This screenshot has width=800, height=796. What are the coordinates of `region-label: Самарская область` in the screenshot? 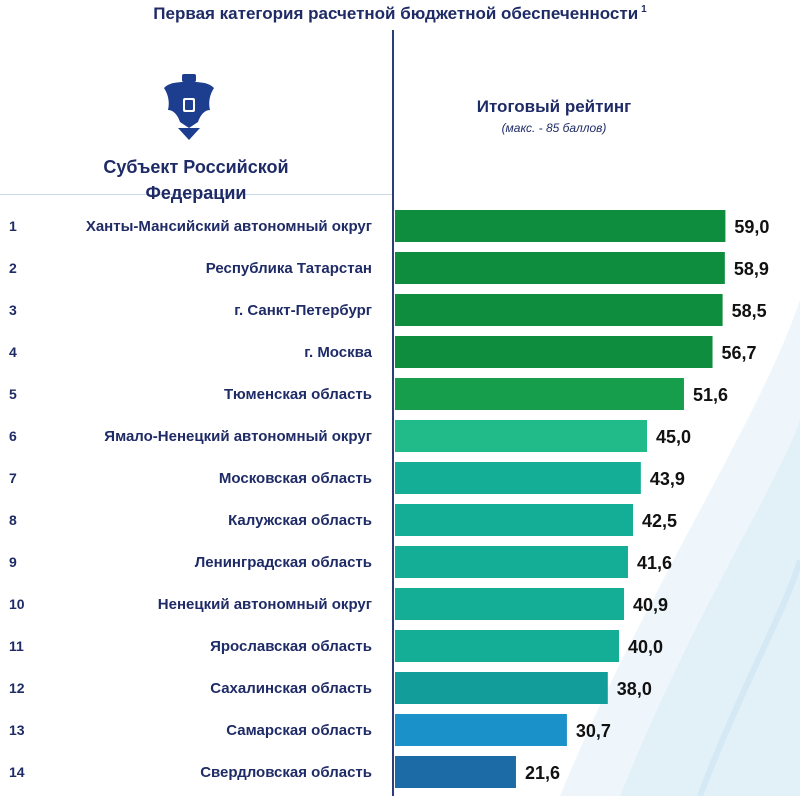 It's located at (299, 730).